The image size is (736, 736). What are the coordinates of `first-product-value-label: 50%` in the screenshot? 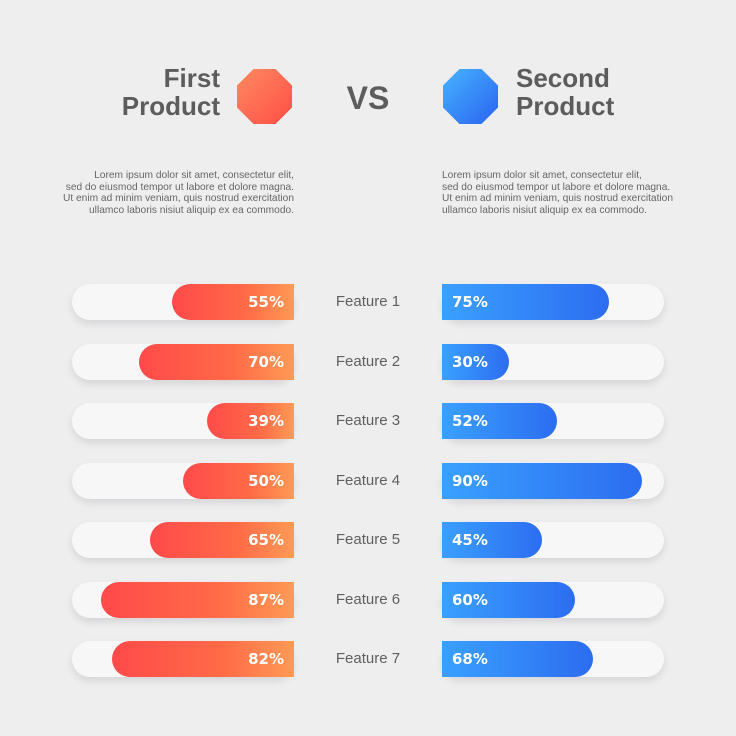 It's located at (266, 480).